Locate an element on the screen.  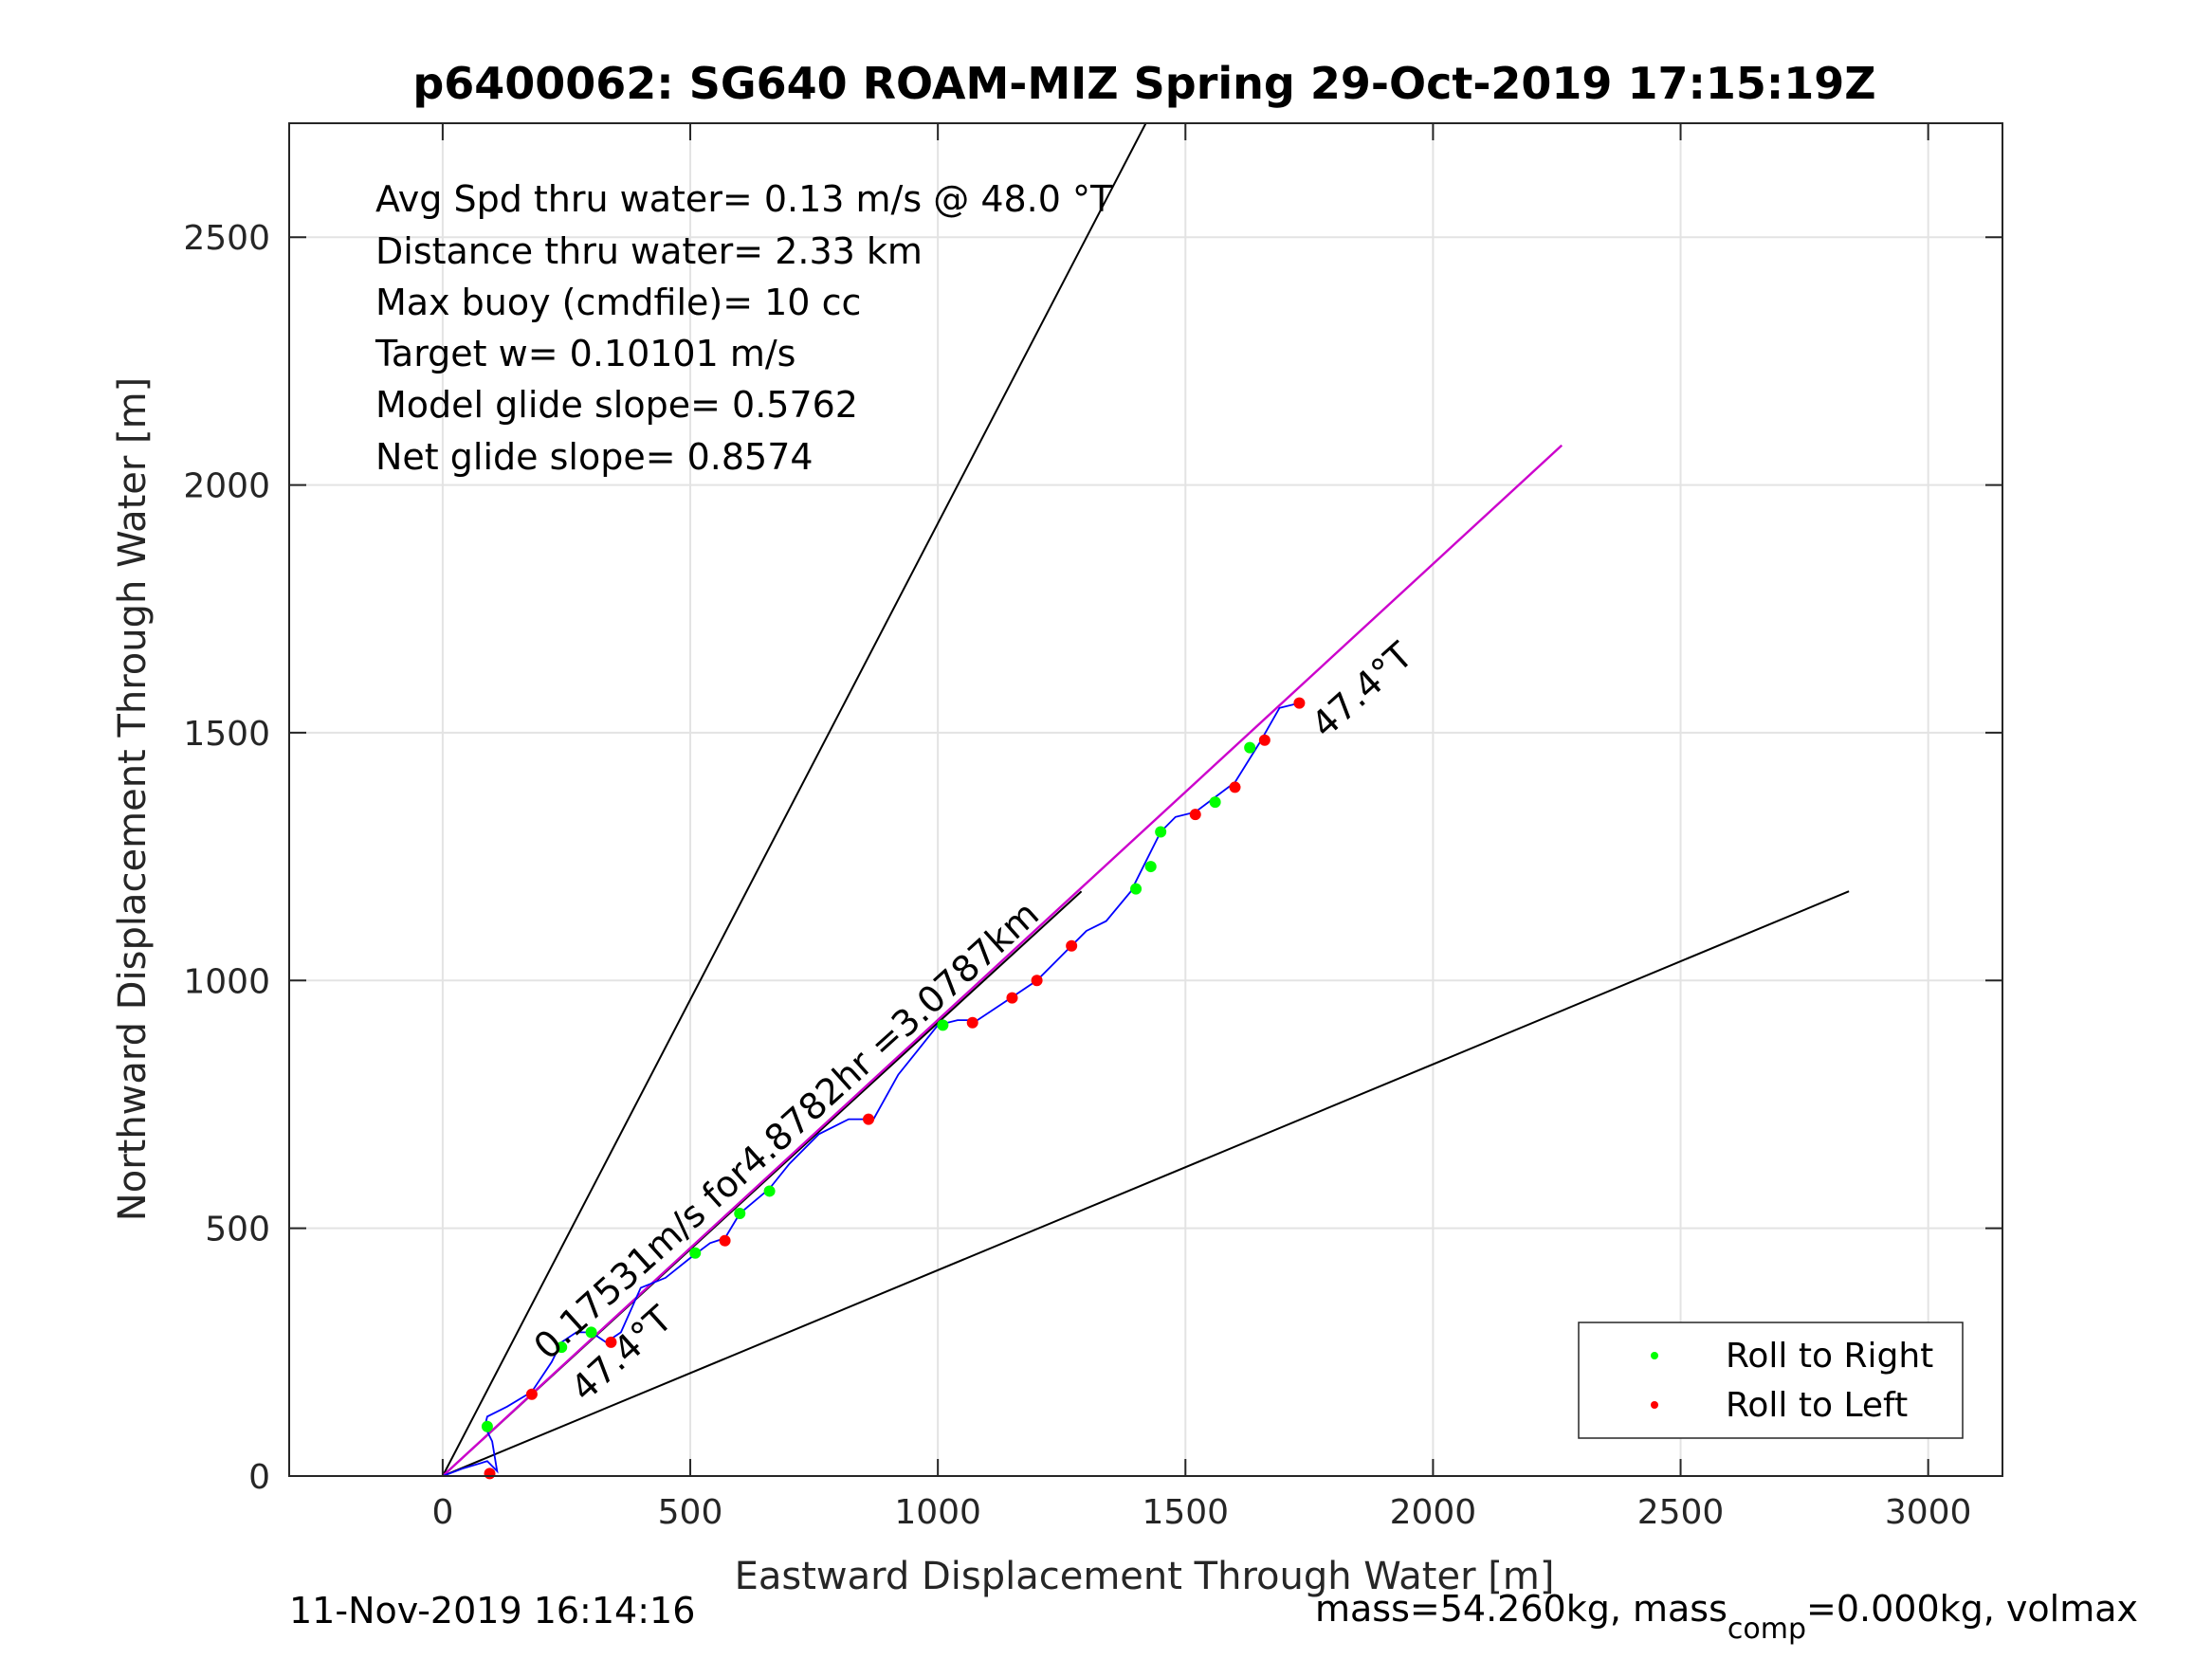
x-tick-label: 1500 is located at coordinates (1185, 1512).